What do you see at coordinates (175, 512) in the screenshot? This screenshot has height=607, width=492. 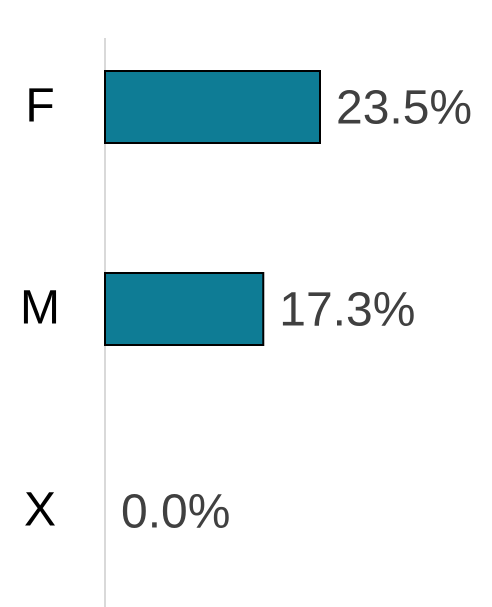 I see `value-label: 0.0%` at bounding box center [175, 512].